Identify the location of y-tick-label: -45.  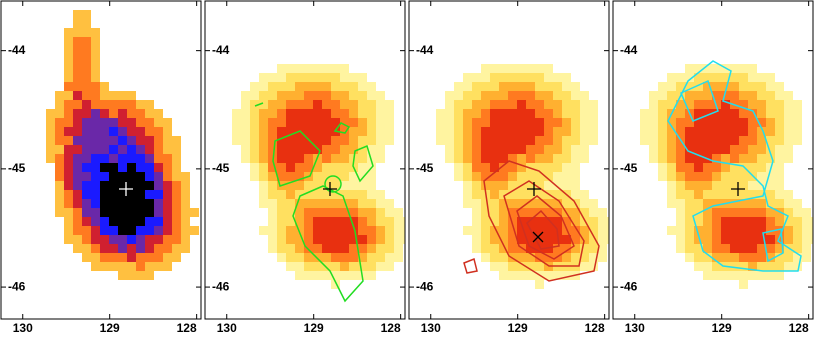
(425, 168).